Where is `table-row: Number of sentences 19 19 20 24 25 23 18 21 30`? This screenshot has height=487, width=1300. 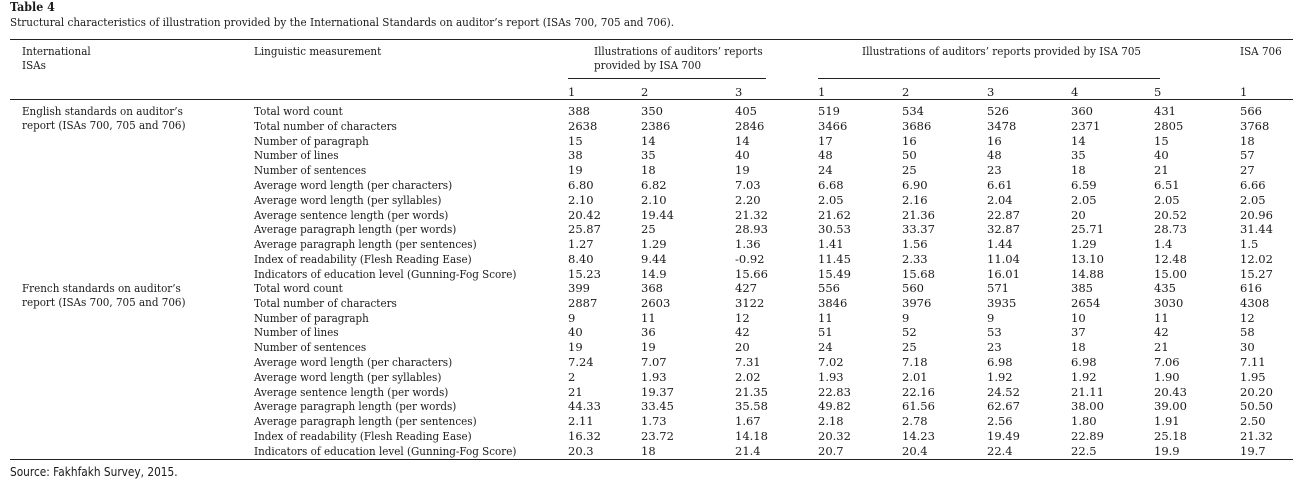
table-row: Number of sentences 19 19 20 24 25 23 18 21 30 is located at coordinates (650, 347).